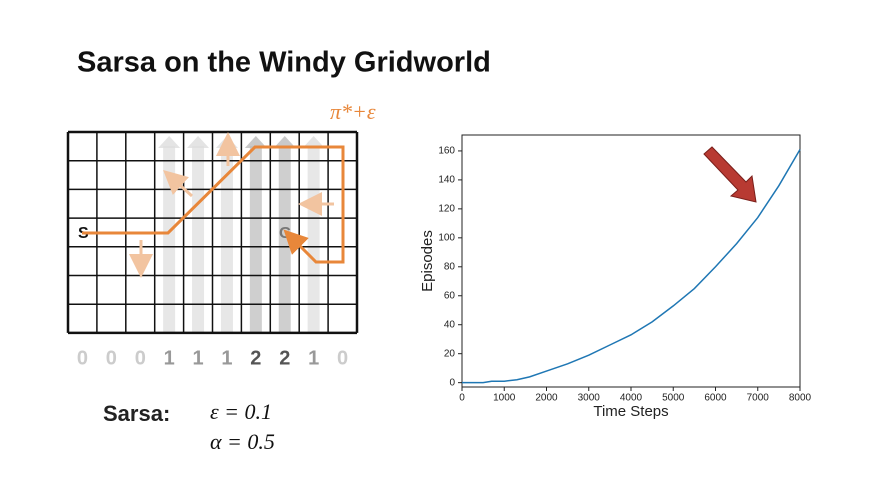  What do you see at coordinates (446, 209) in the screenshot?
I see `y-tick-label: 120` at bounding box center [446, 209].